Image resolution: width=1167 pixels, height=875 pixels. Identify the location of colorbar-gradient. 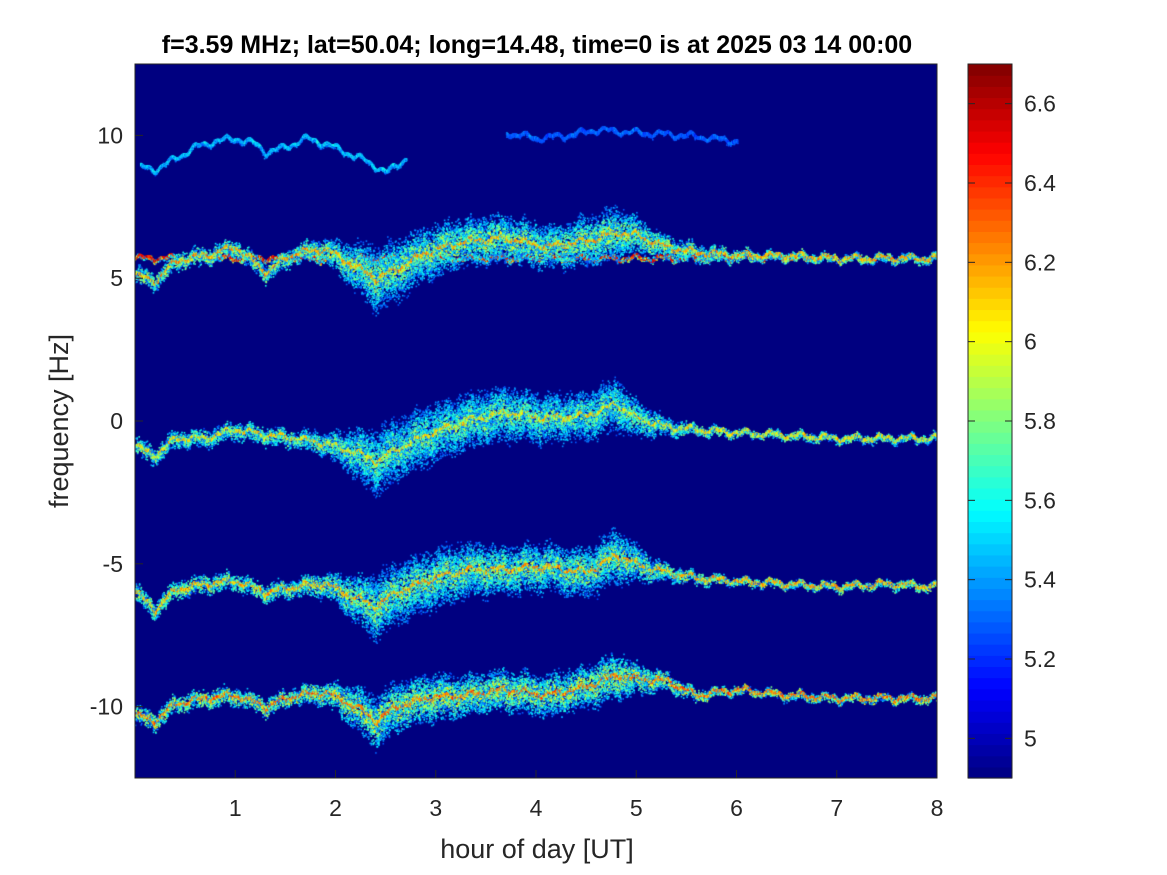
(990, 421).